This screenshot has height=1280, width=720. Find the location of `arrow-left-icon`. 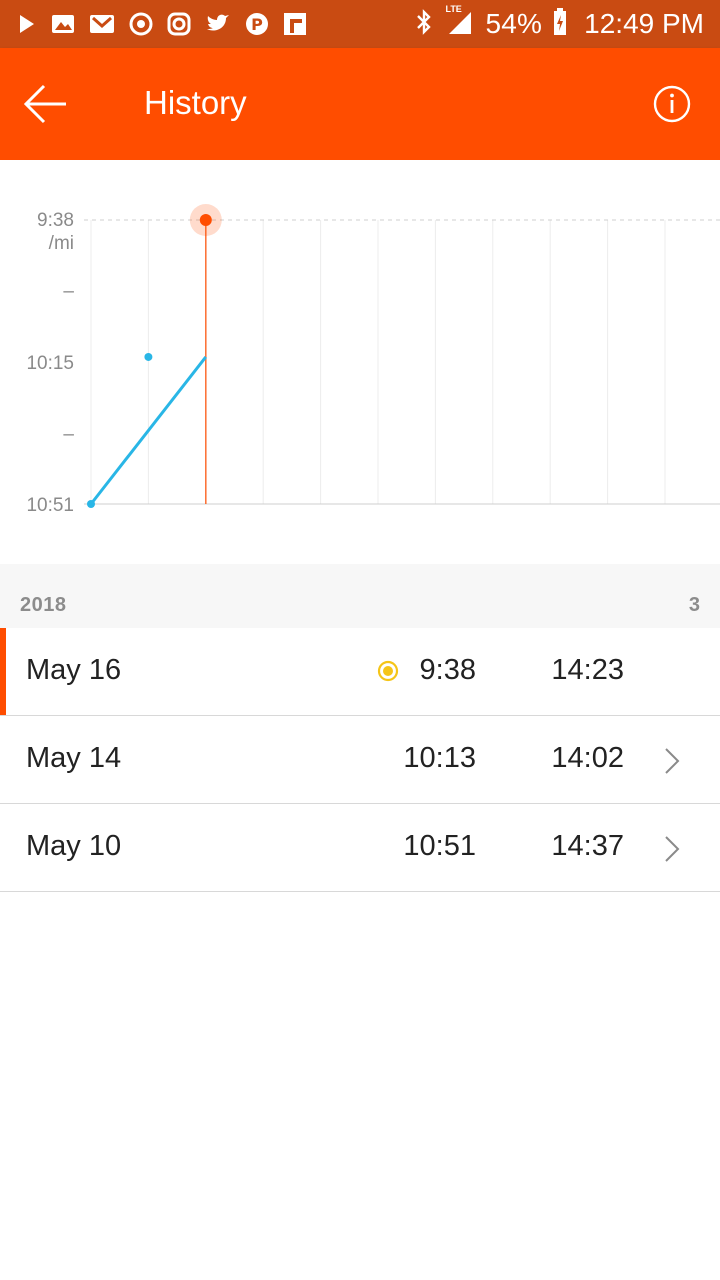

arrow-left-icon is located at coordinates (46, 107).